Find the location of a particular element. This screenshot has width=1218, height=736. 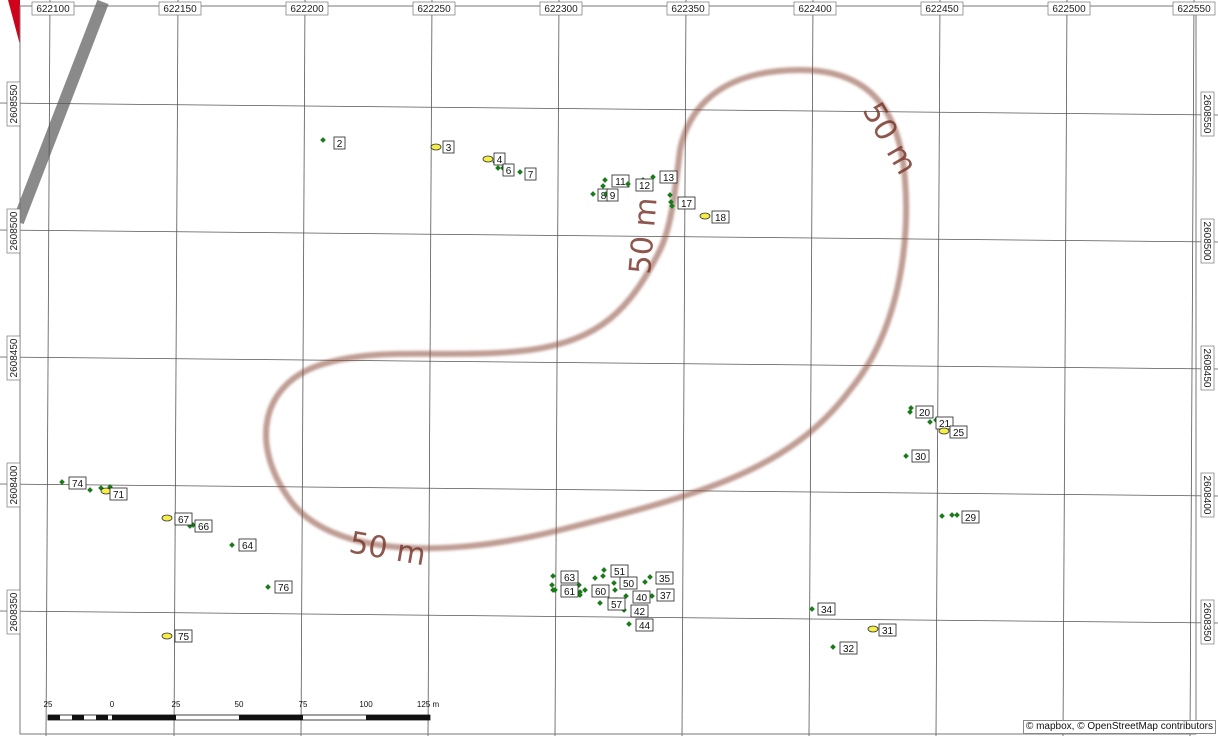

point-30: 30 is located at coordinates (916, 456).